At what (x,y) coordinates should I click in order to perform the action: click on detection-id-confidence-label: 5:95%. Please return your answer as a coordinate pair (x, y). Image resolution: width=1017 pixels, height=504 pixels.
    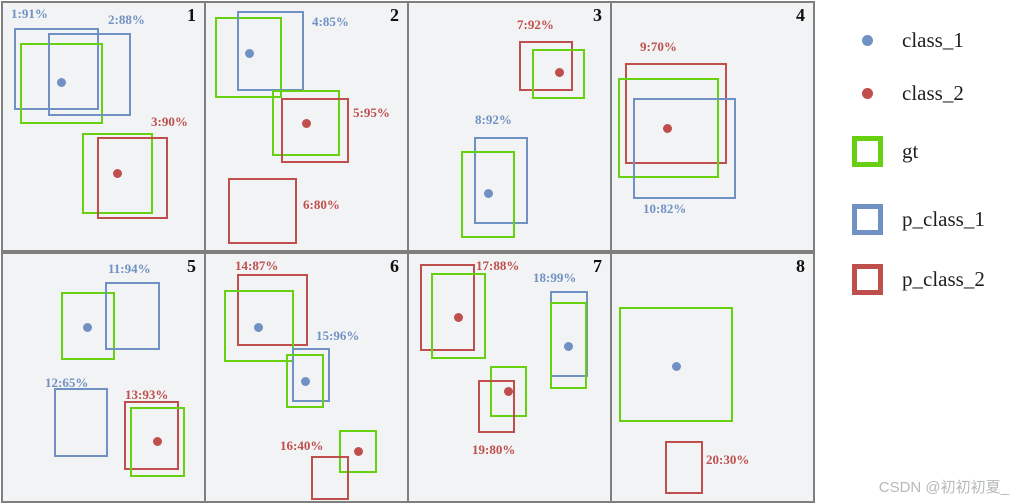
    Looking at the image, I should click on (371, 112).